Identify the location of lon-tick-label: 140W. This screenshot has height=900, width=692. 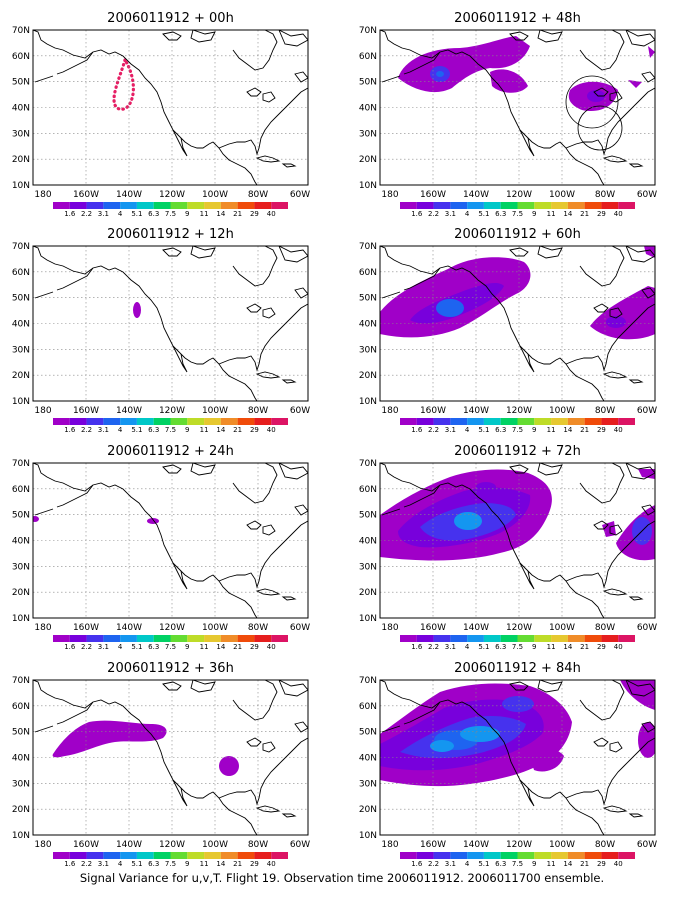
(476, 411).